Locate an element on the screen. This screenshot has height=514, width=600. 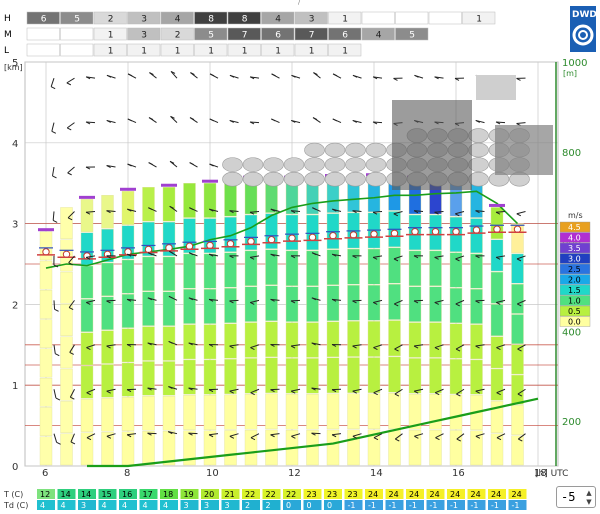
cloud-cell-value: 4 is located at coordinates (379, 36).